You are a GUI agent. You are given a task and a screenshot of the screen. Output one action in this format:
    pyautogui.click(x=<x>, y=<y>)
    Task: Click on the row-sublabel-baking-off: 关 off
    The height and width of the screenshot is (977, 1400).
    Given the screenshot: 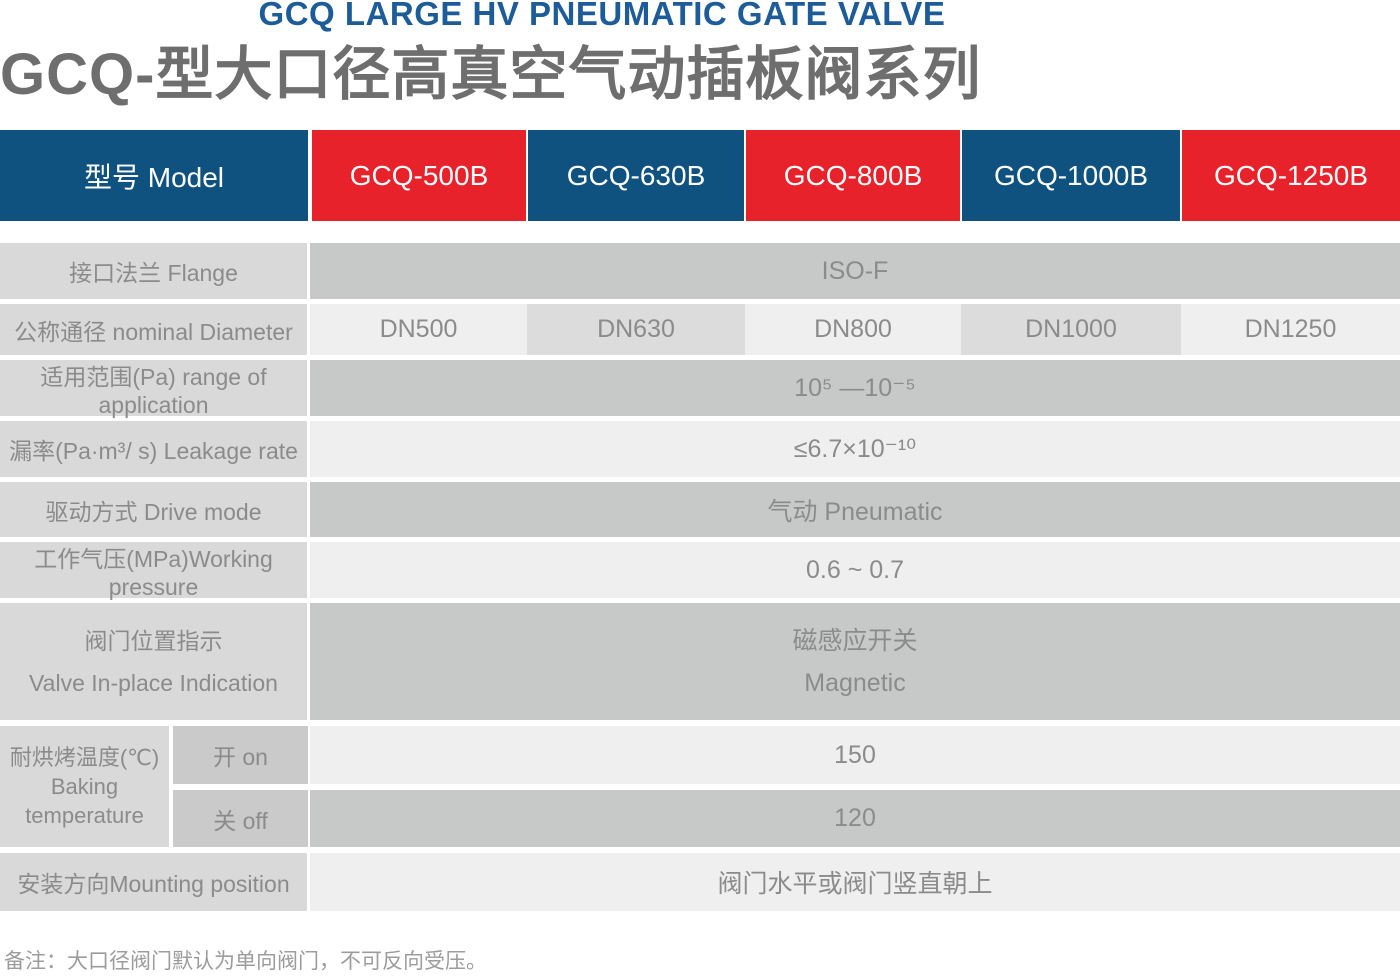 What is the action you would take?
    pyautogui.click(x=240, y=818)
    